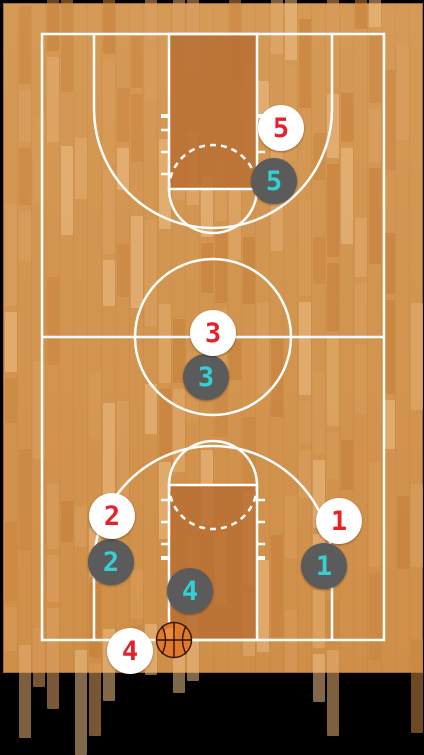 The image size is (424, 755). What do you see at coordinates (281, 128) in the screenshot?
I see `offense-5-token: 5` at bounding box center [281, 128].